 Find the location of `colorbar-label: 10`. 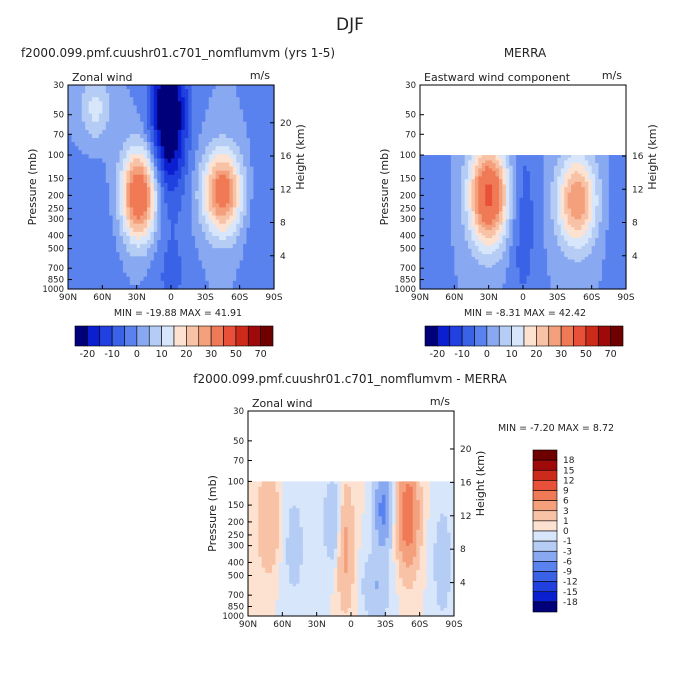

colorbar-label: 10 is located at coordinates (162, 354).